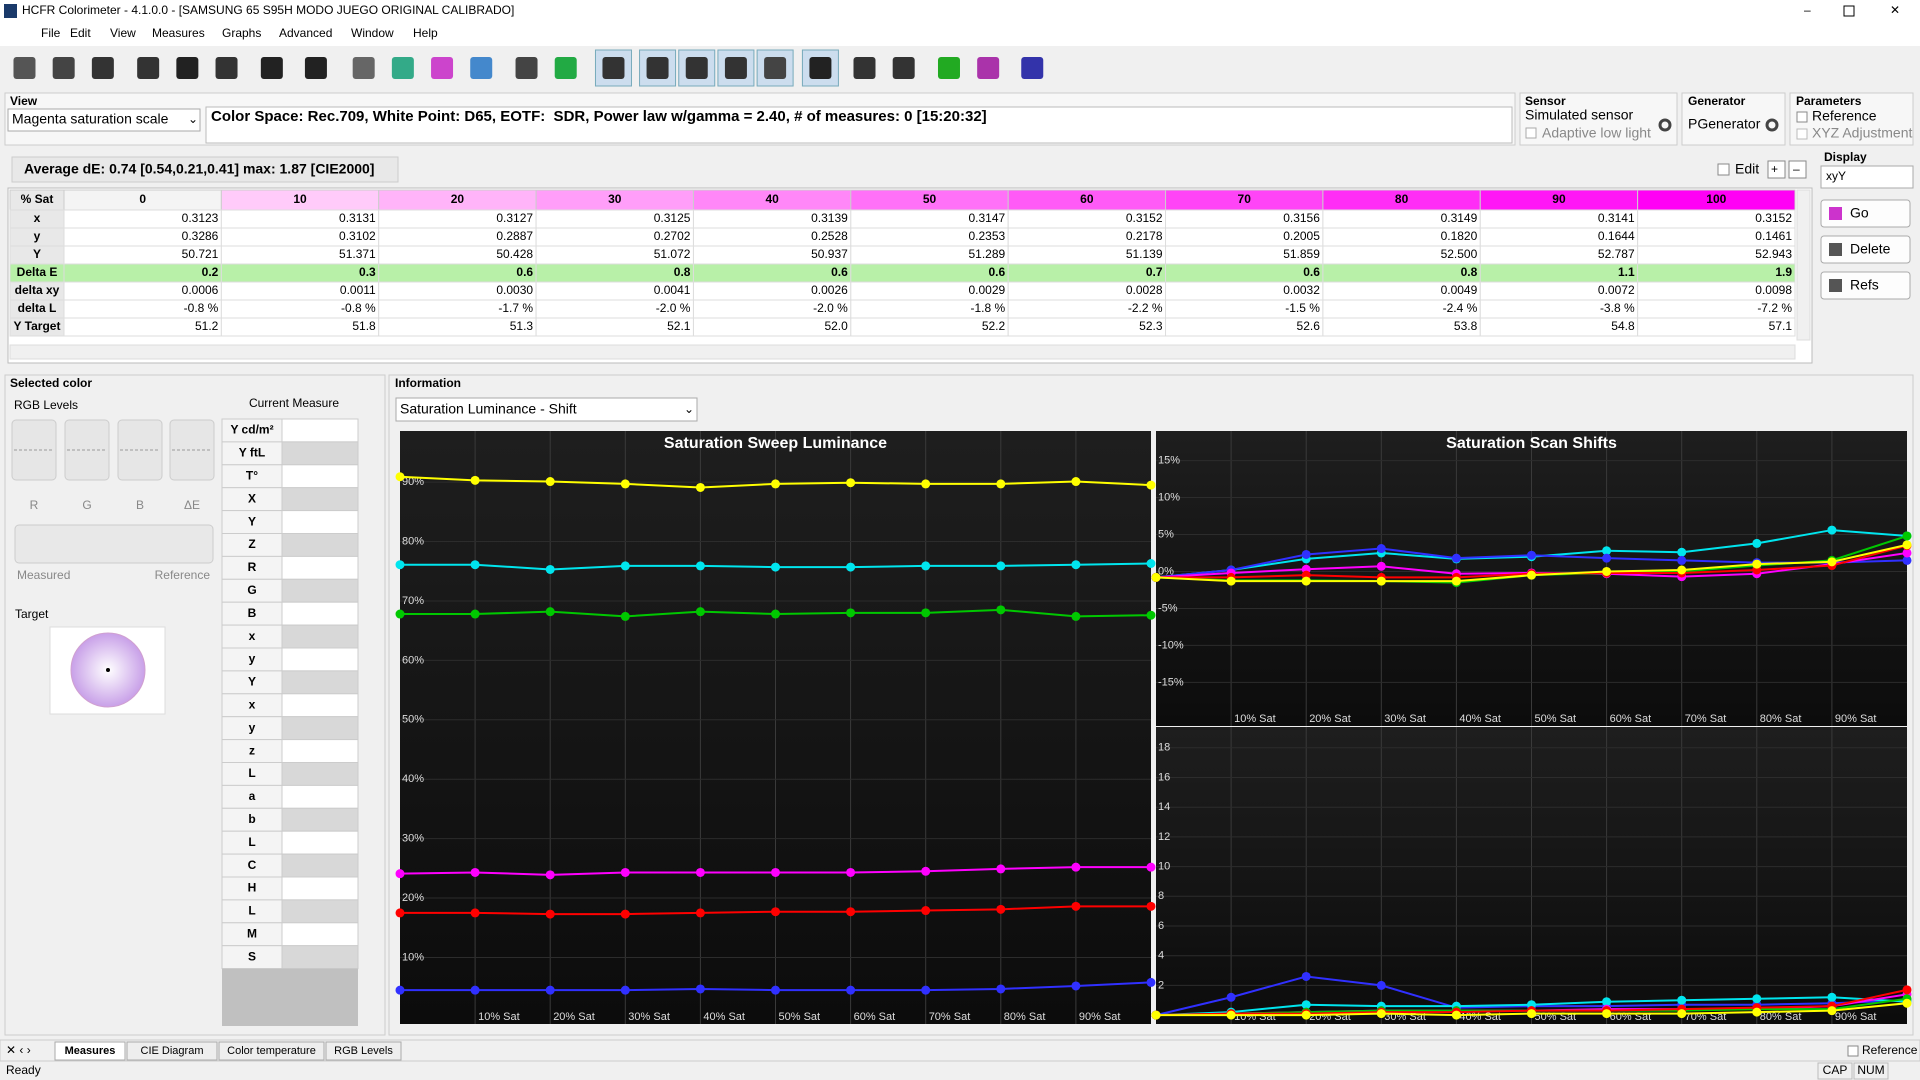  I want to click on reference-label: Reference, so click(183, 575).